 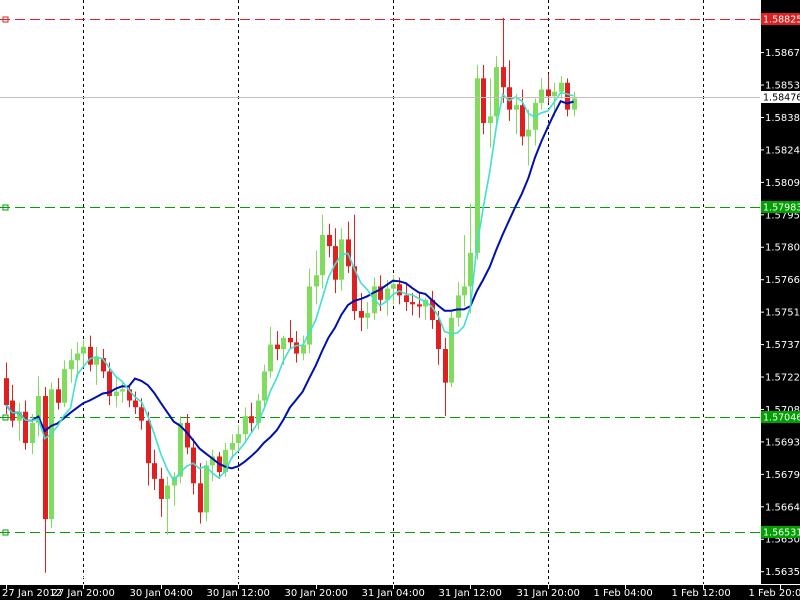 I want to click on y-tick-label-14: 1.56645, so click(x=782, y=507).